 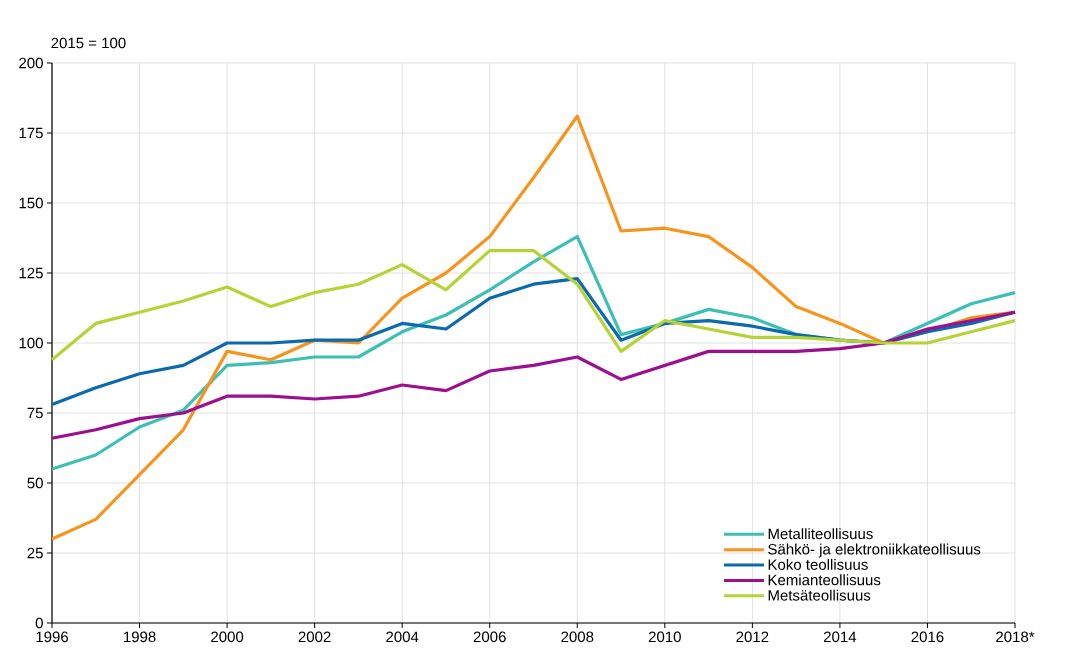 What do you see at coordinates (31, 133) in the screenshot?
I see `y-tick-label: 175` at bounding box center [31, 133].